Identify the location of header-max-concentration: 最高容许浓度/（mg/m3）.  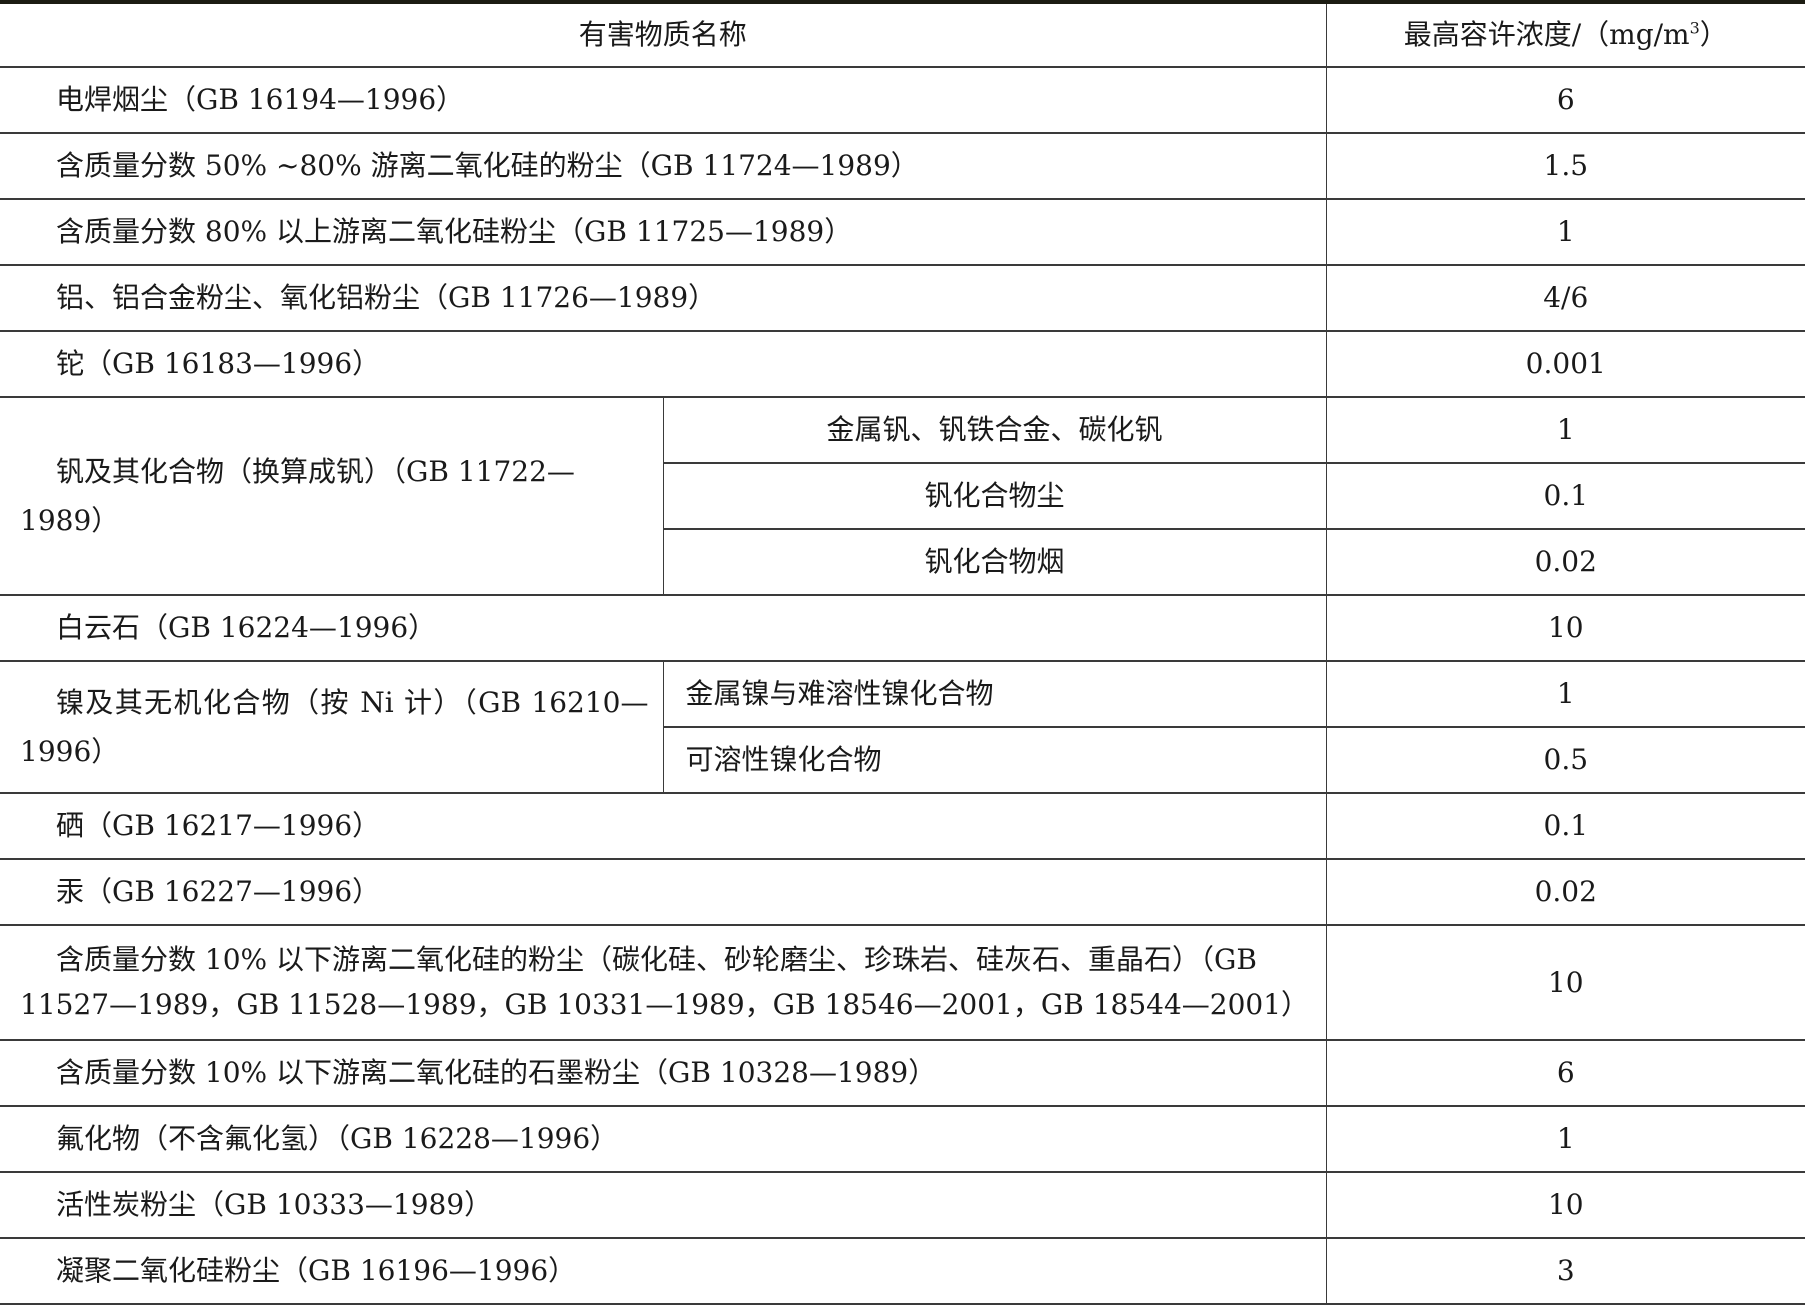
(1565, 36).